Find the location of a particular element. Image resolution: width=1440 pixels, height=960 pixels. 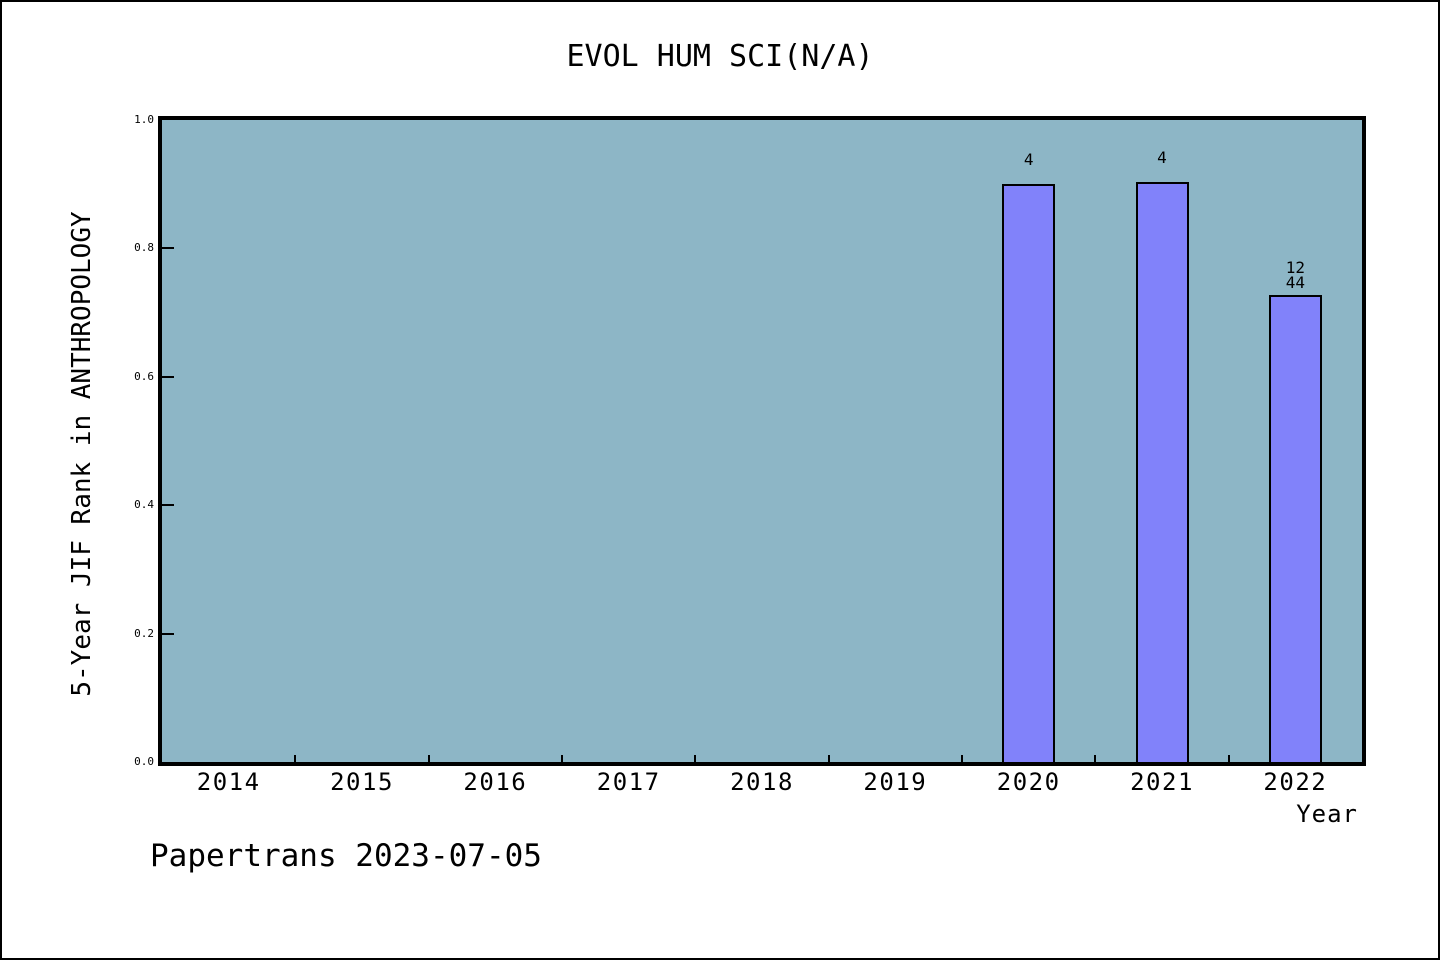

x-tick-label: 2015 is located at coordinates (362, 782).